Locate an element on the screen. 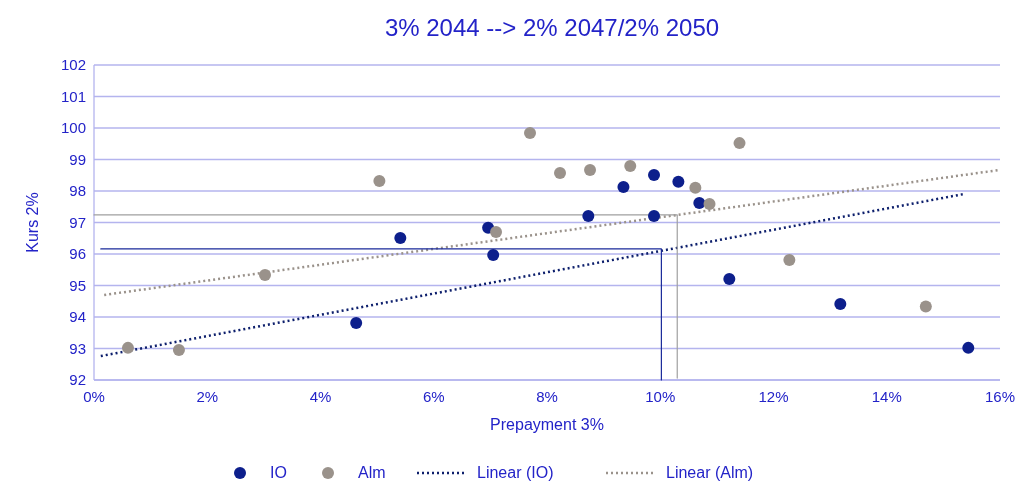  y-tick-label: 100 is located at coordinates (73, 128).